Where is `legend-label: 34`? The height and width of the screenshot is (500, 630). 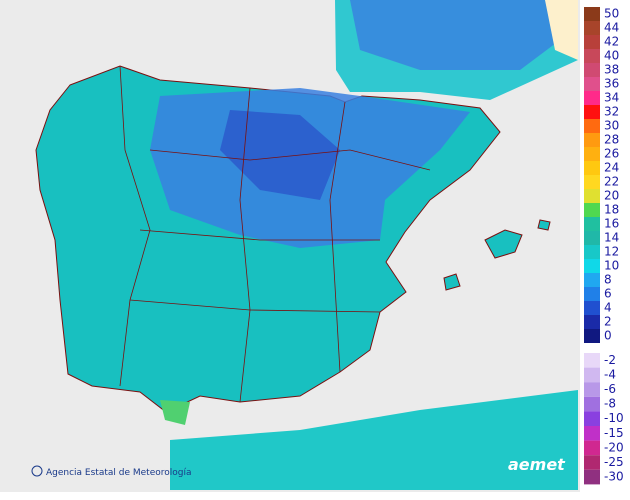 legend-label: 34 is located at coordinates (611, 98).